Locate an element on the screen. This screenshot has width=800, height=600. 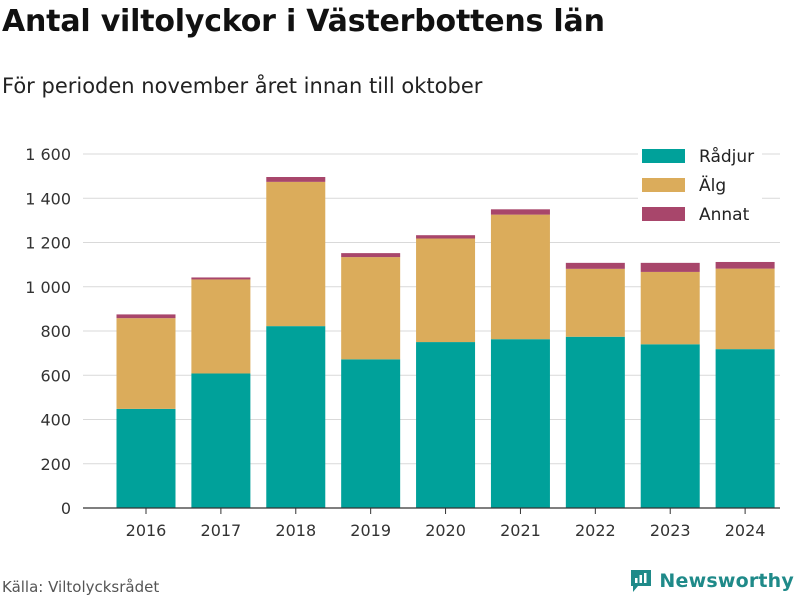
page-title: Antal viltolyckor i Västerbottens län is located at coordinates (303, 21).